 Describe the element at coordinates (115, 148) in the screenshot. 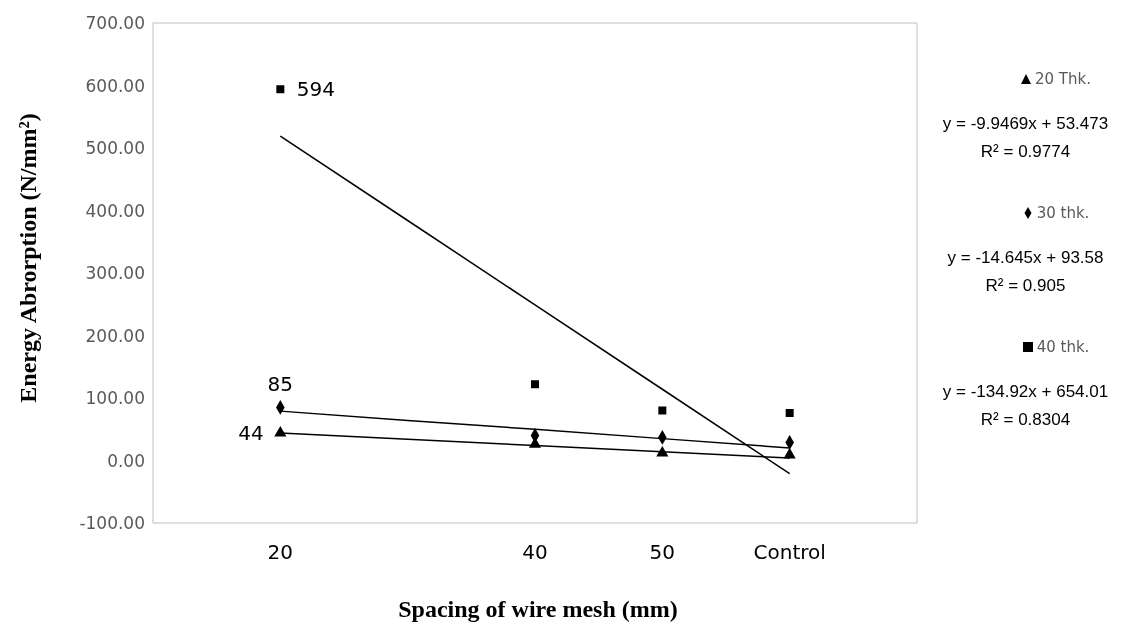

I see `y-tick-label: 500.00` at that location.